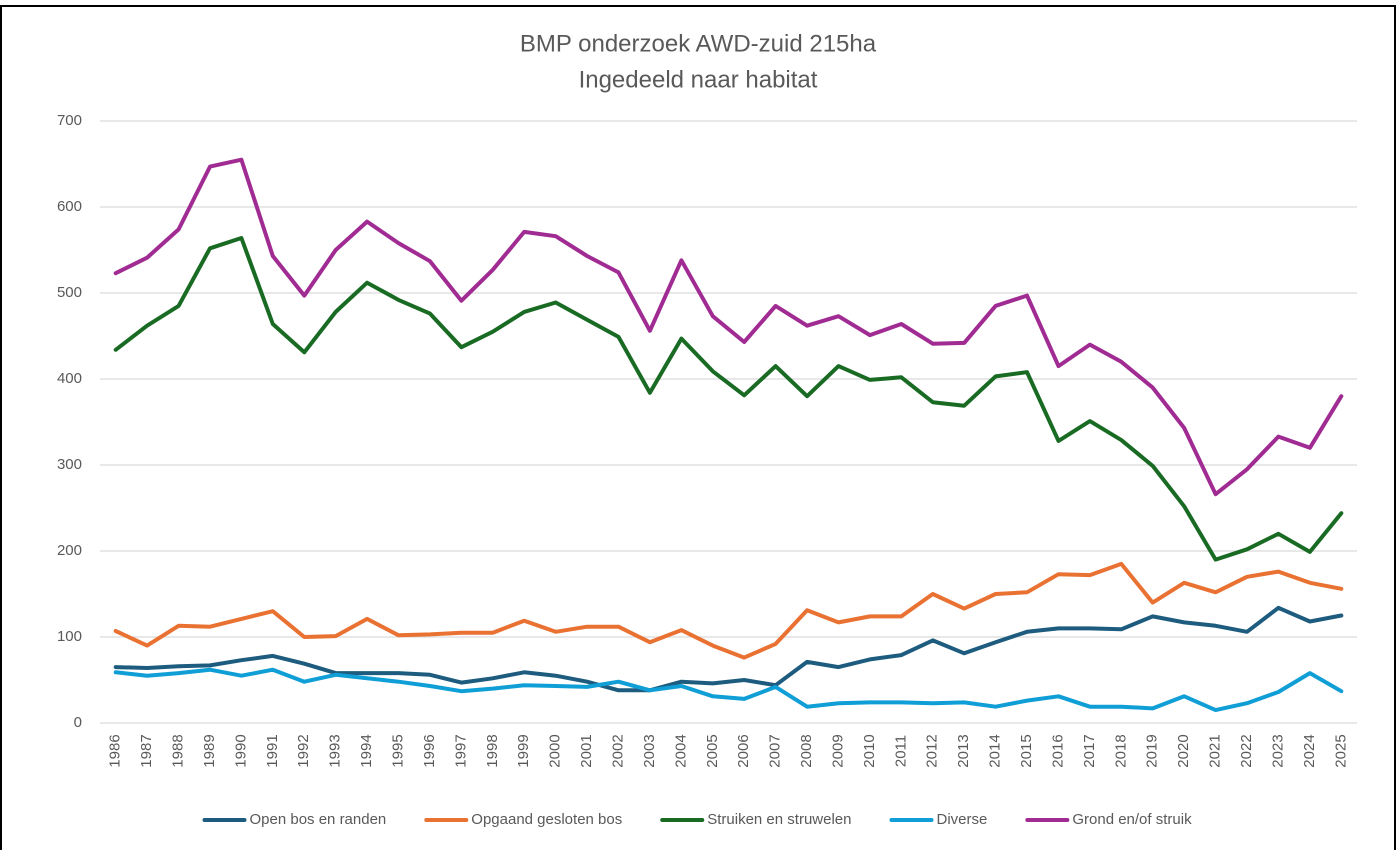  I want to click on x-tick-label: 1986, so click(115, 750).